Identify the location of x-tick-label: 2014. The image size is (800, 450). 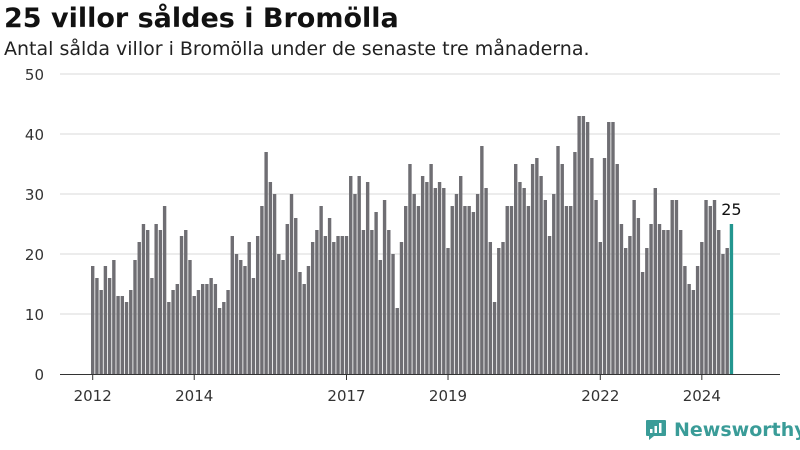
(194, 396).